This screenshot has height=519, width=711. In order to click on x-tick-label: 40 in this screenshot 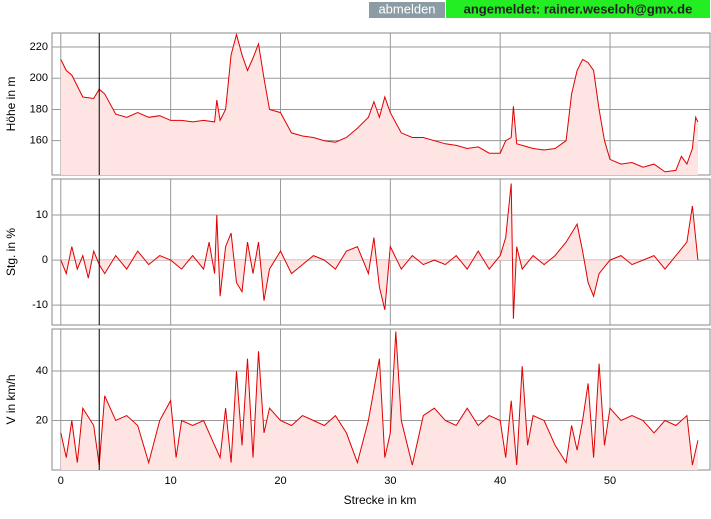, I will do `click(500, 481)`.